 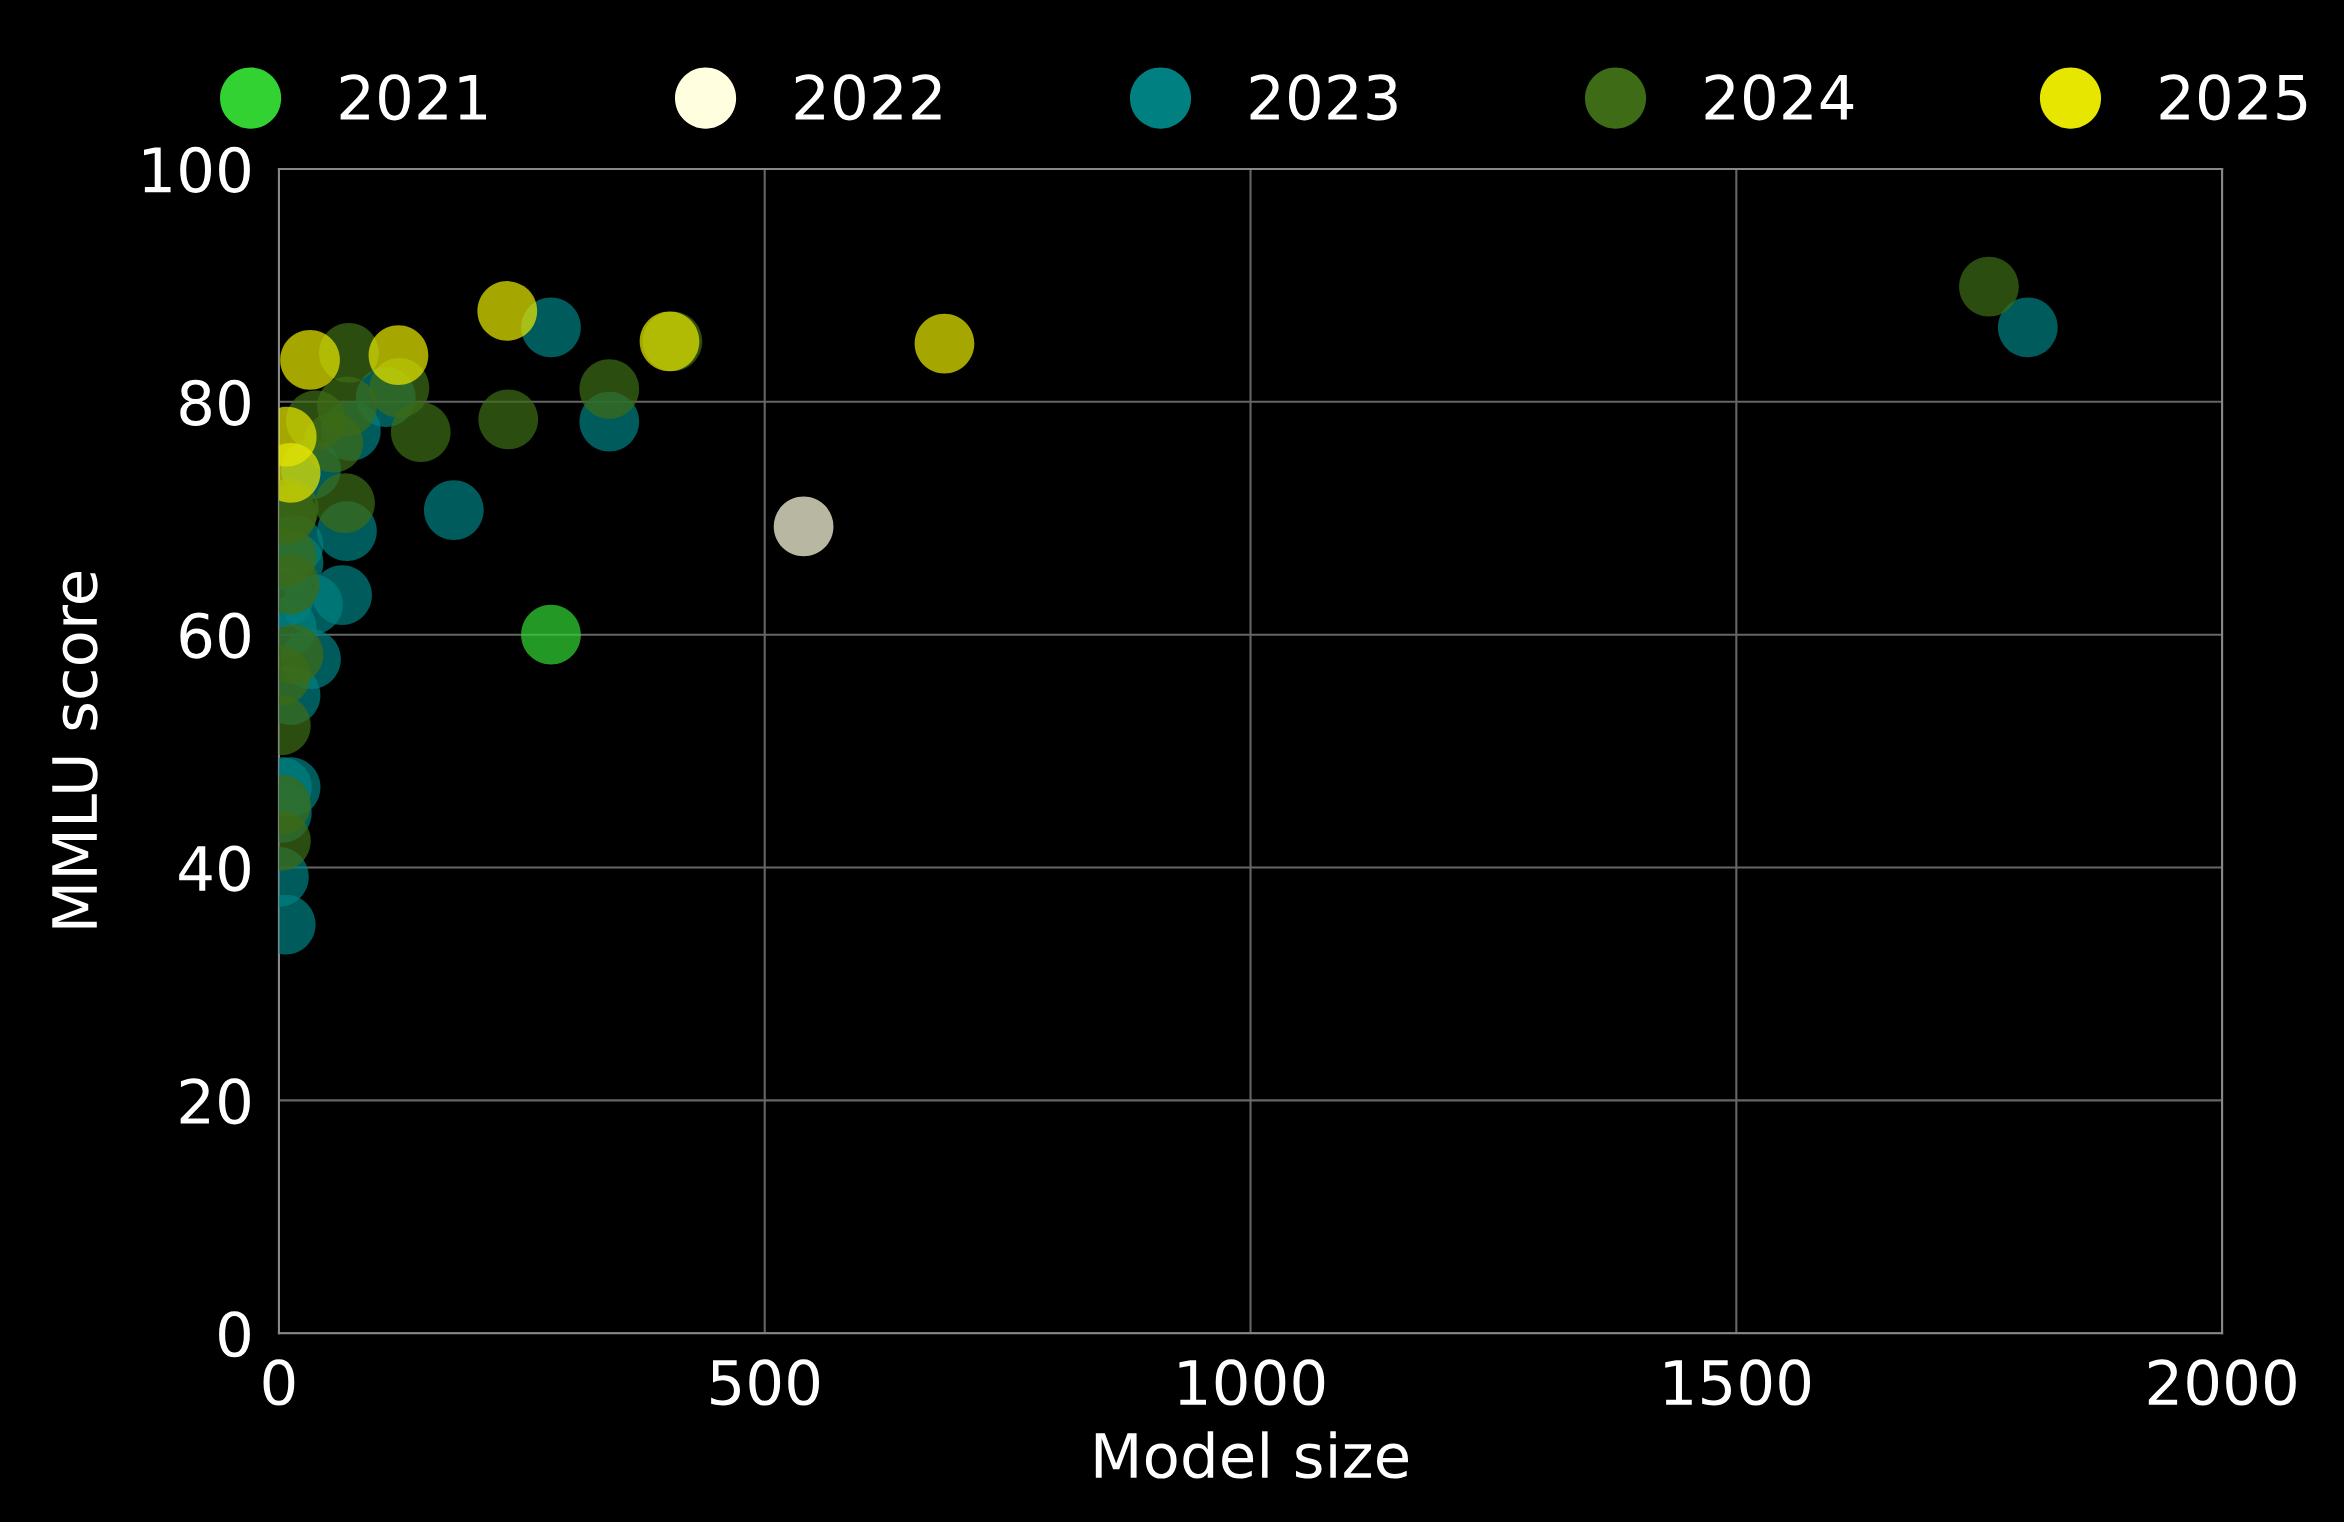 I want to click on legend-label: 2025, so click(x=2233, y=97).